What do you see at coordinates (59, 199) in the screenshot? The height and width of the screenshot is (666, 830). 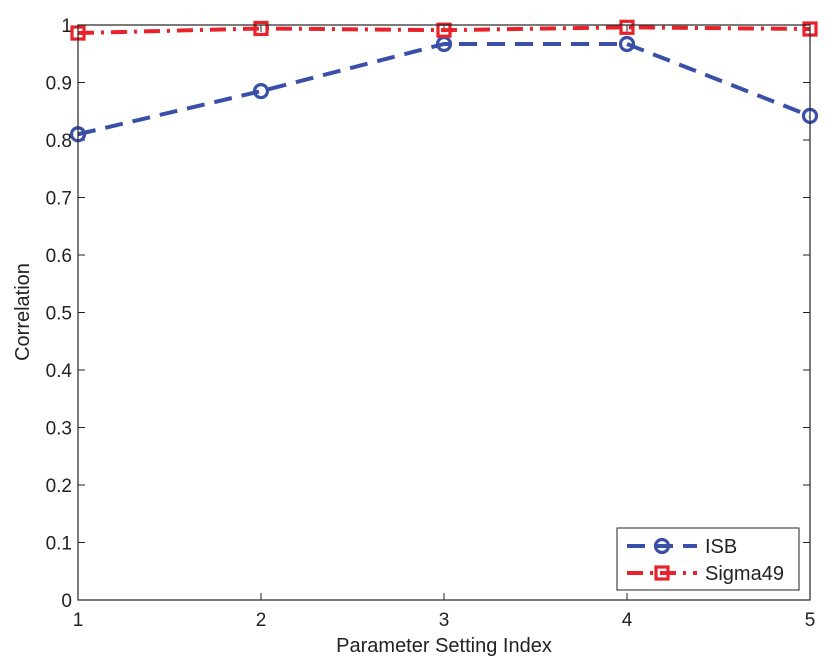 I see `y-tick-label: 0.7` at bounding box center [59, 199].